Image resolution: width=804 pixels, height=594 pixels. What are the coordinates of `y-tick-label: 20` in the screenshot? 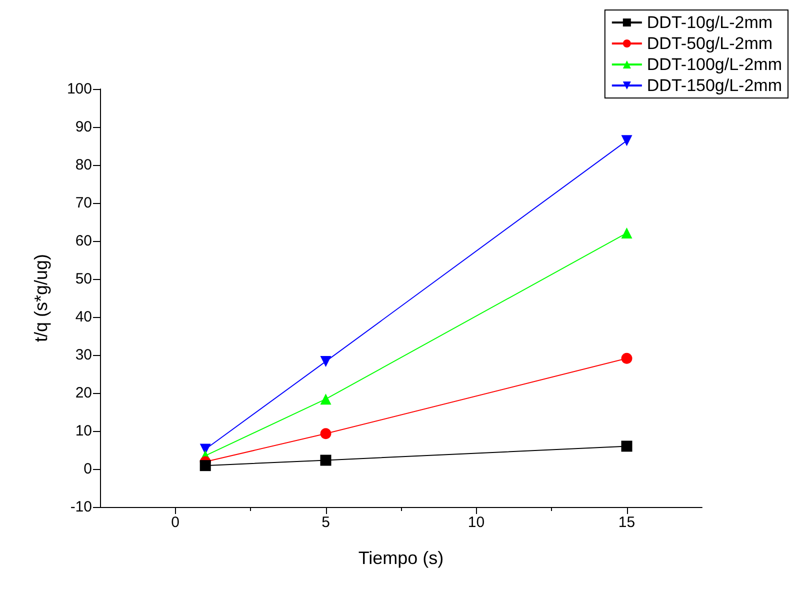 It's located at (83, 393).